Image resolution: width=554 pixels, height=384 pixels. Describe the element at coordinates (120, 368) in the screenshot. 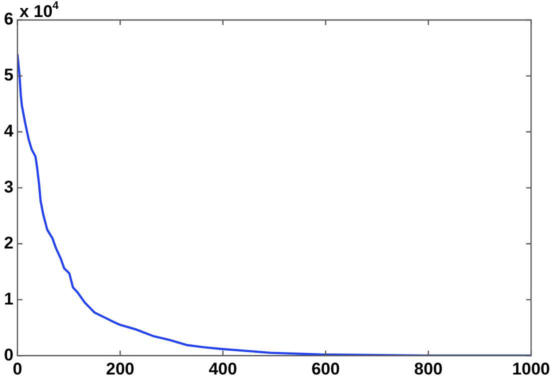

I see `x-tick-label: 200` at that location.